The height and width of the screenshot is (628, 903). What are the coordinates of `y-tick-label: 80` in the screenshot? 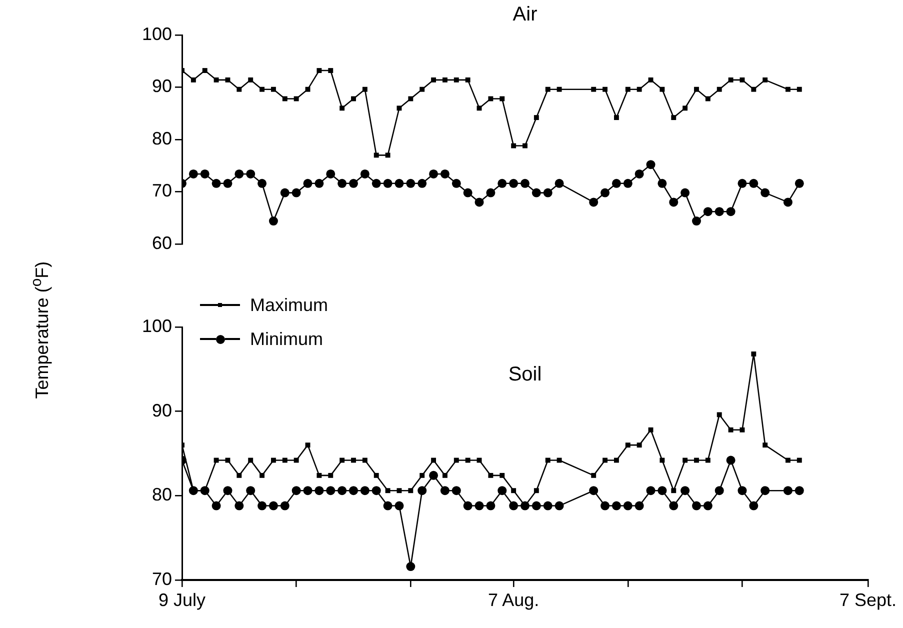 It's located at (162, 138).